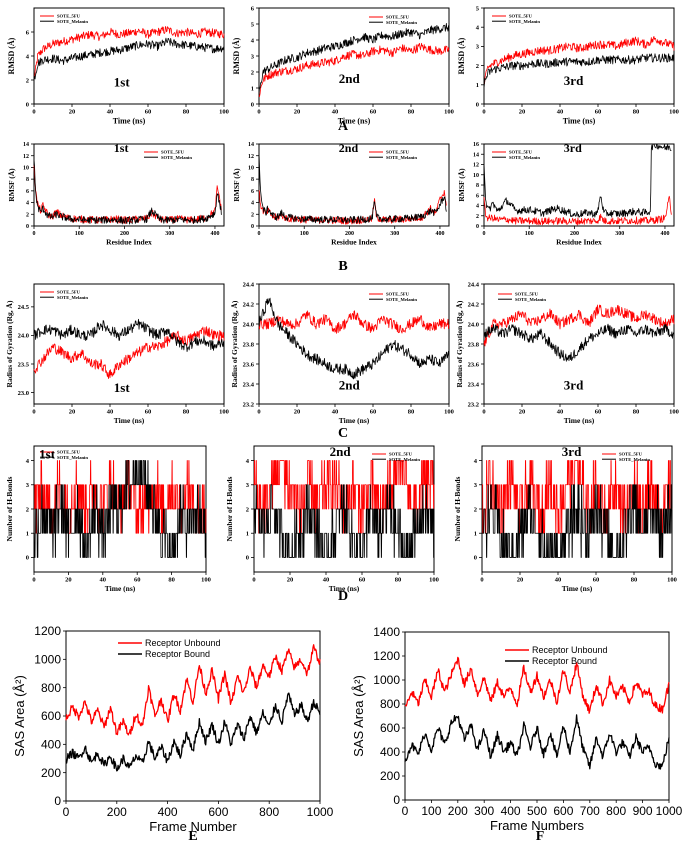 The width and height of the screenshot is (685, 845). I want to click on y-tick-label: 24.0, so click(248, 324).